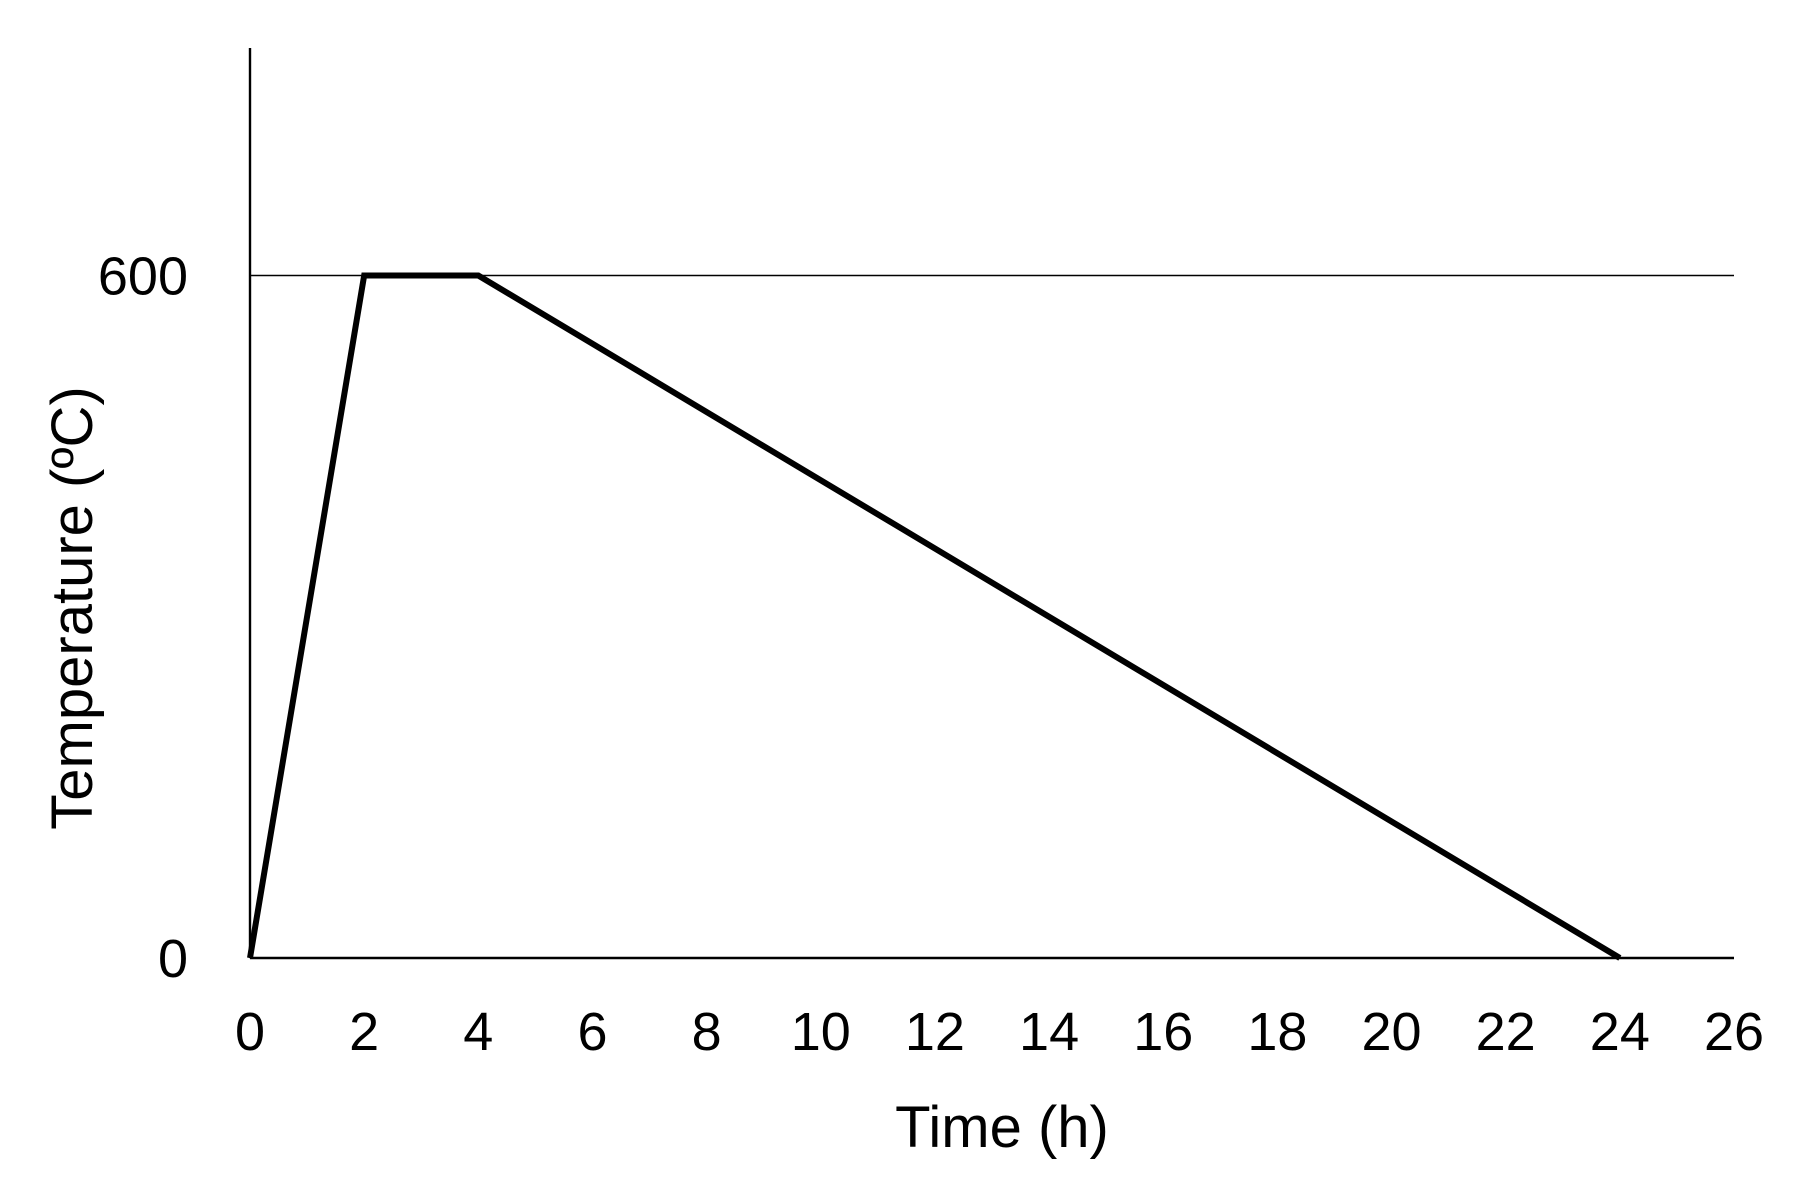 The height and width of the screenshot is (1198, 1797). What do you see at coordinates (1506, 1032) in the screenshot?
I see `x-tick-label-22: 22` at bounding box center [1506, 1032].